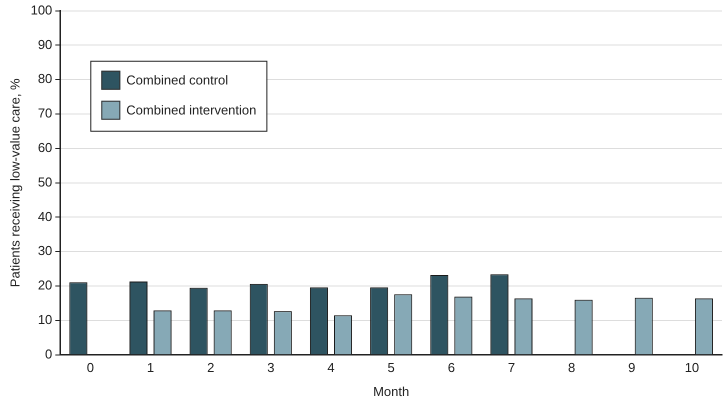 This screenshot has height=402, width=726. What do you see at coordinates (45, 182) in the screenshot?
I see `y-tick-label: 50` at bounding box center [45, 182].